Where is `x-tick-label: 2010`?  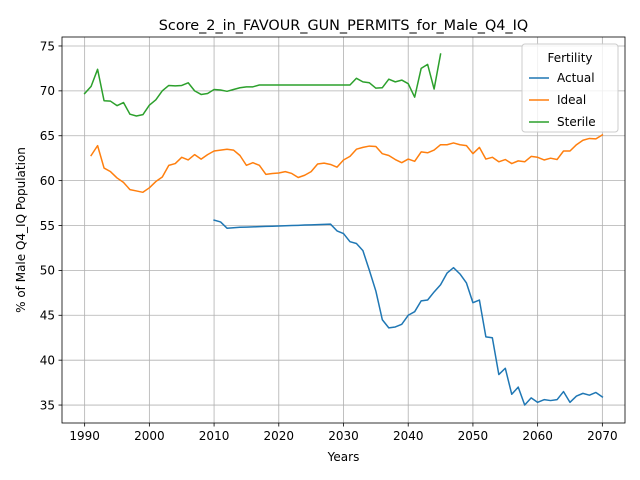
x-tick-label: 2010 is located at coordinates (214, 436).